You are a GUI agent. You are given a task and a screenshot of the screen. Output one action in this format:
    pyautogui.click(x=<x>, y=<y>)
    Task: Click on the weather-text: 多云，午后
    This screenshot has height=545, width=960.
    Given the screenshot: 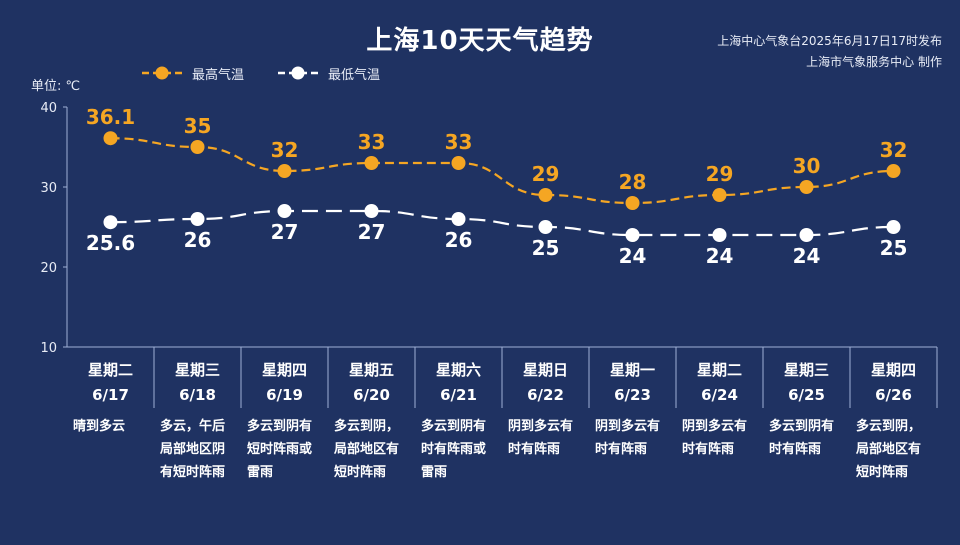 What is the action you would take?
    pyautogui.click(x=192, y=426)
    